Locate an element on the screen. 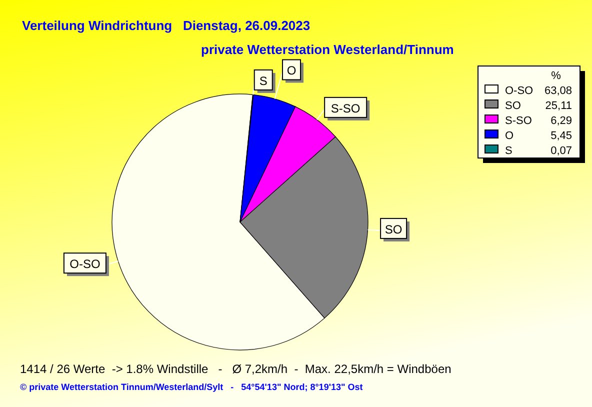 This screenshot has height=407, width=592. chart-subtitle: private Wetterstation Westerland/Tinnum is located at coordinates (327, 49).